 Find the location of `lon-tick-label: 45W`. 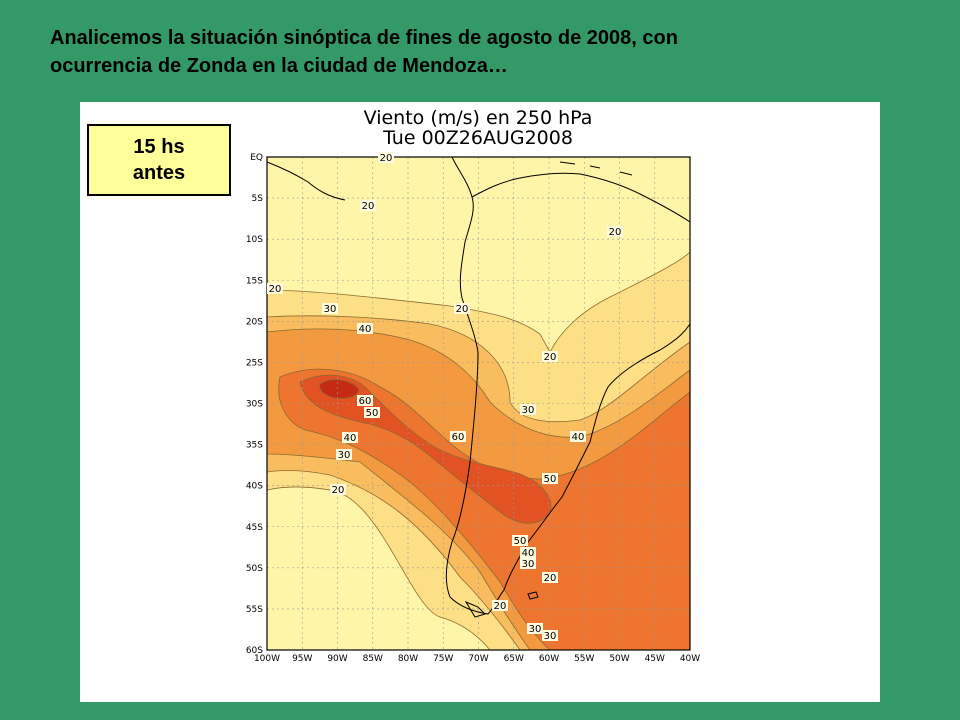

lon-tick-label: 45W is located at coordinates (655, 659).